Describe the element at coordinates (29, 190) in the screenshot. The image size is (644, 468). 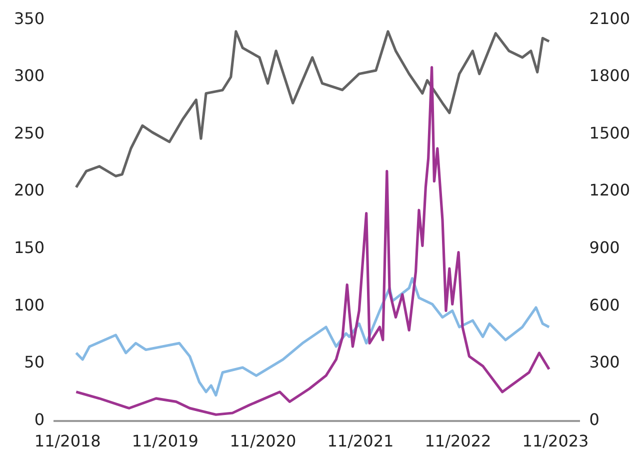
I see `y-tick-label: 200` at that location.